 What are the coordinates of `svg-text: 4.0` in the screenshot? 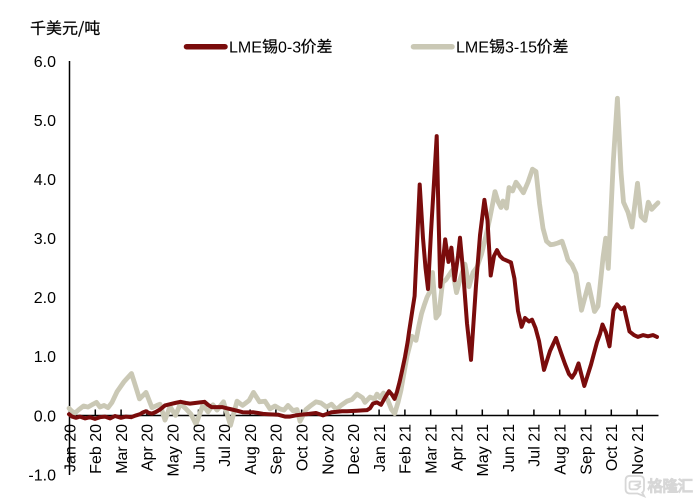 It's located at (45, 180).